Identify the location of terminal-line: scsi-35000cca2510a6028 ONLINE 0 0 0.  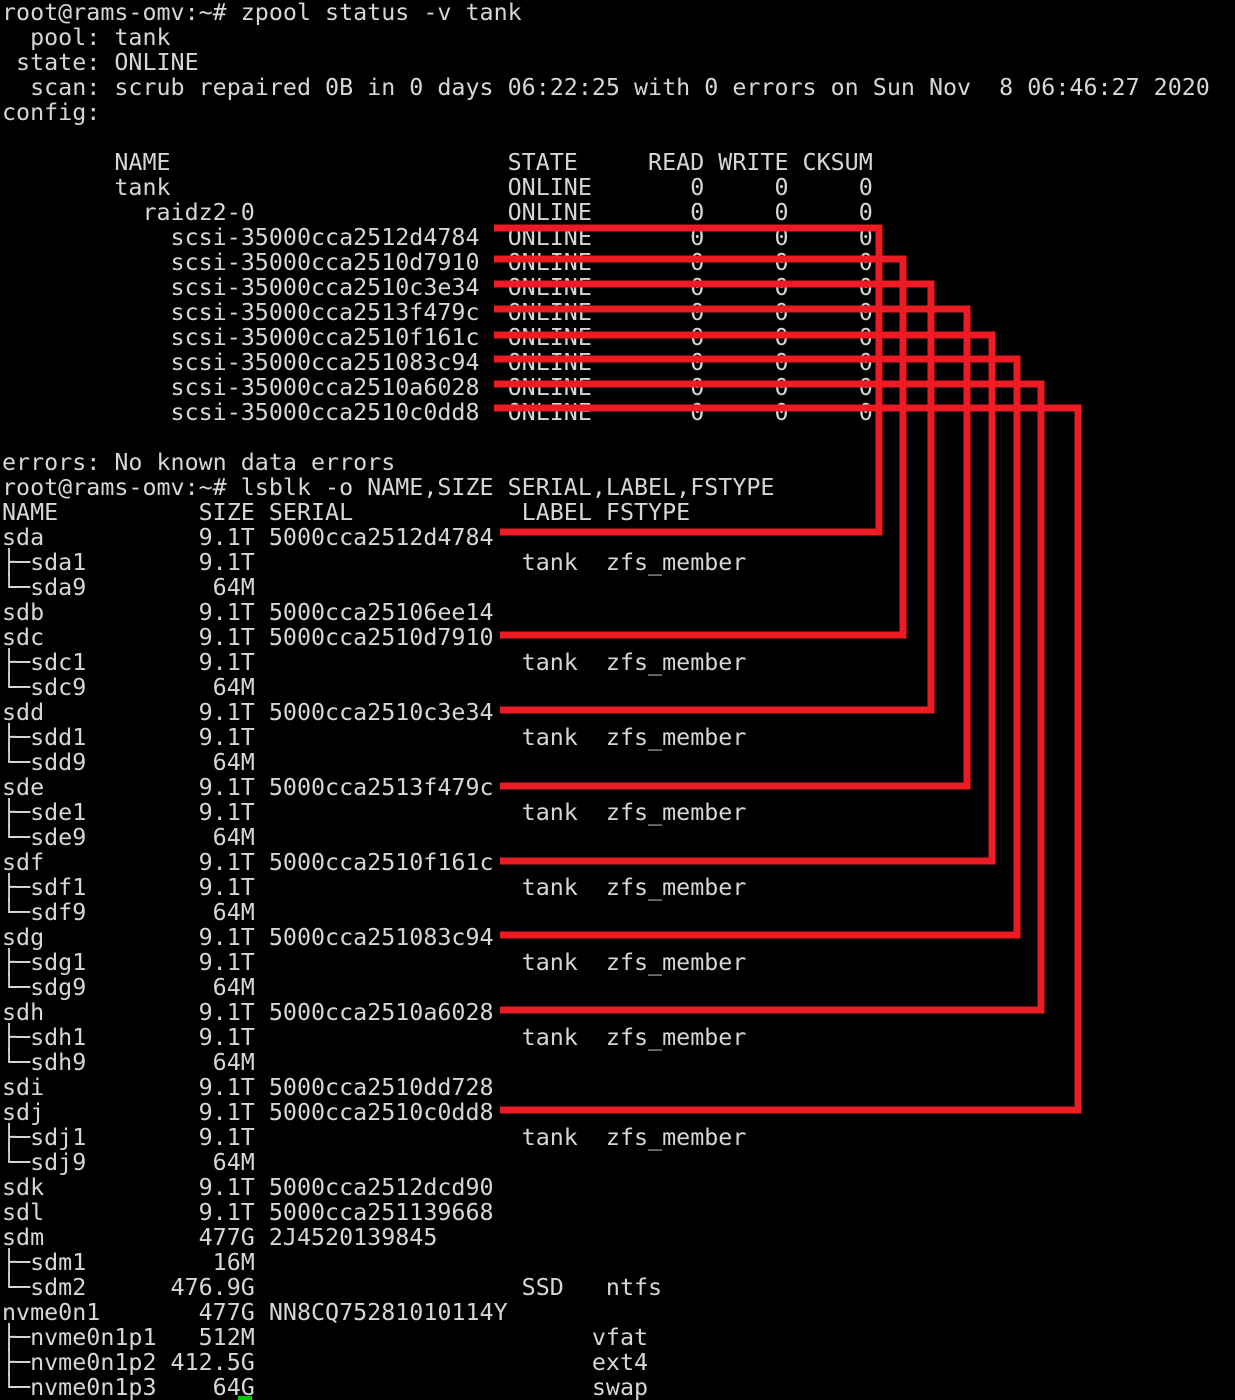
(437, 387).